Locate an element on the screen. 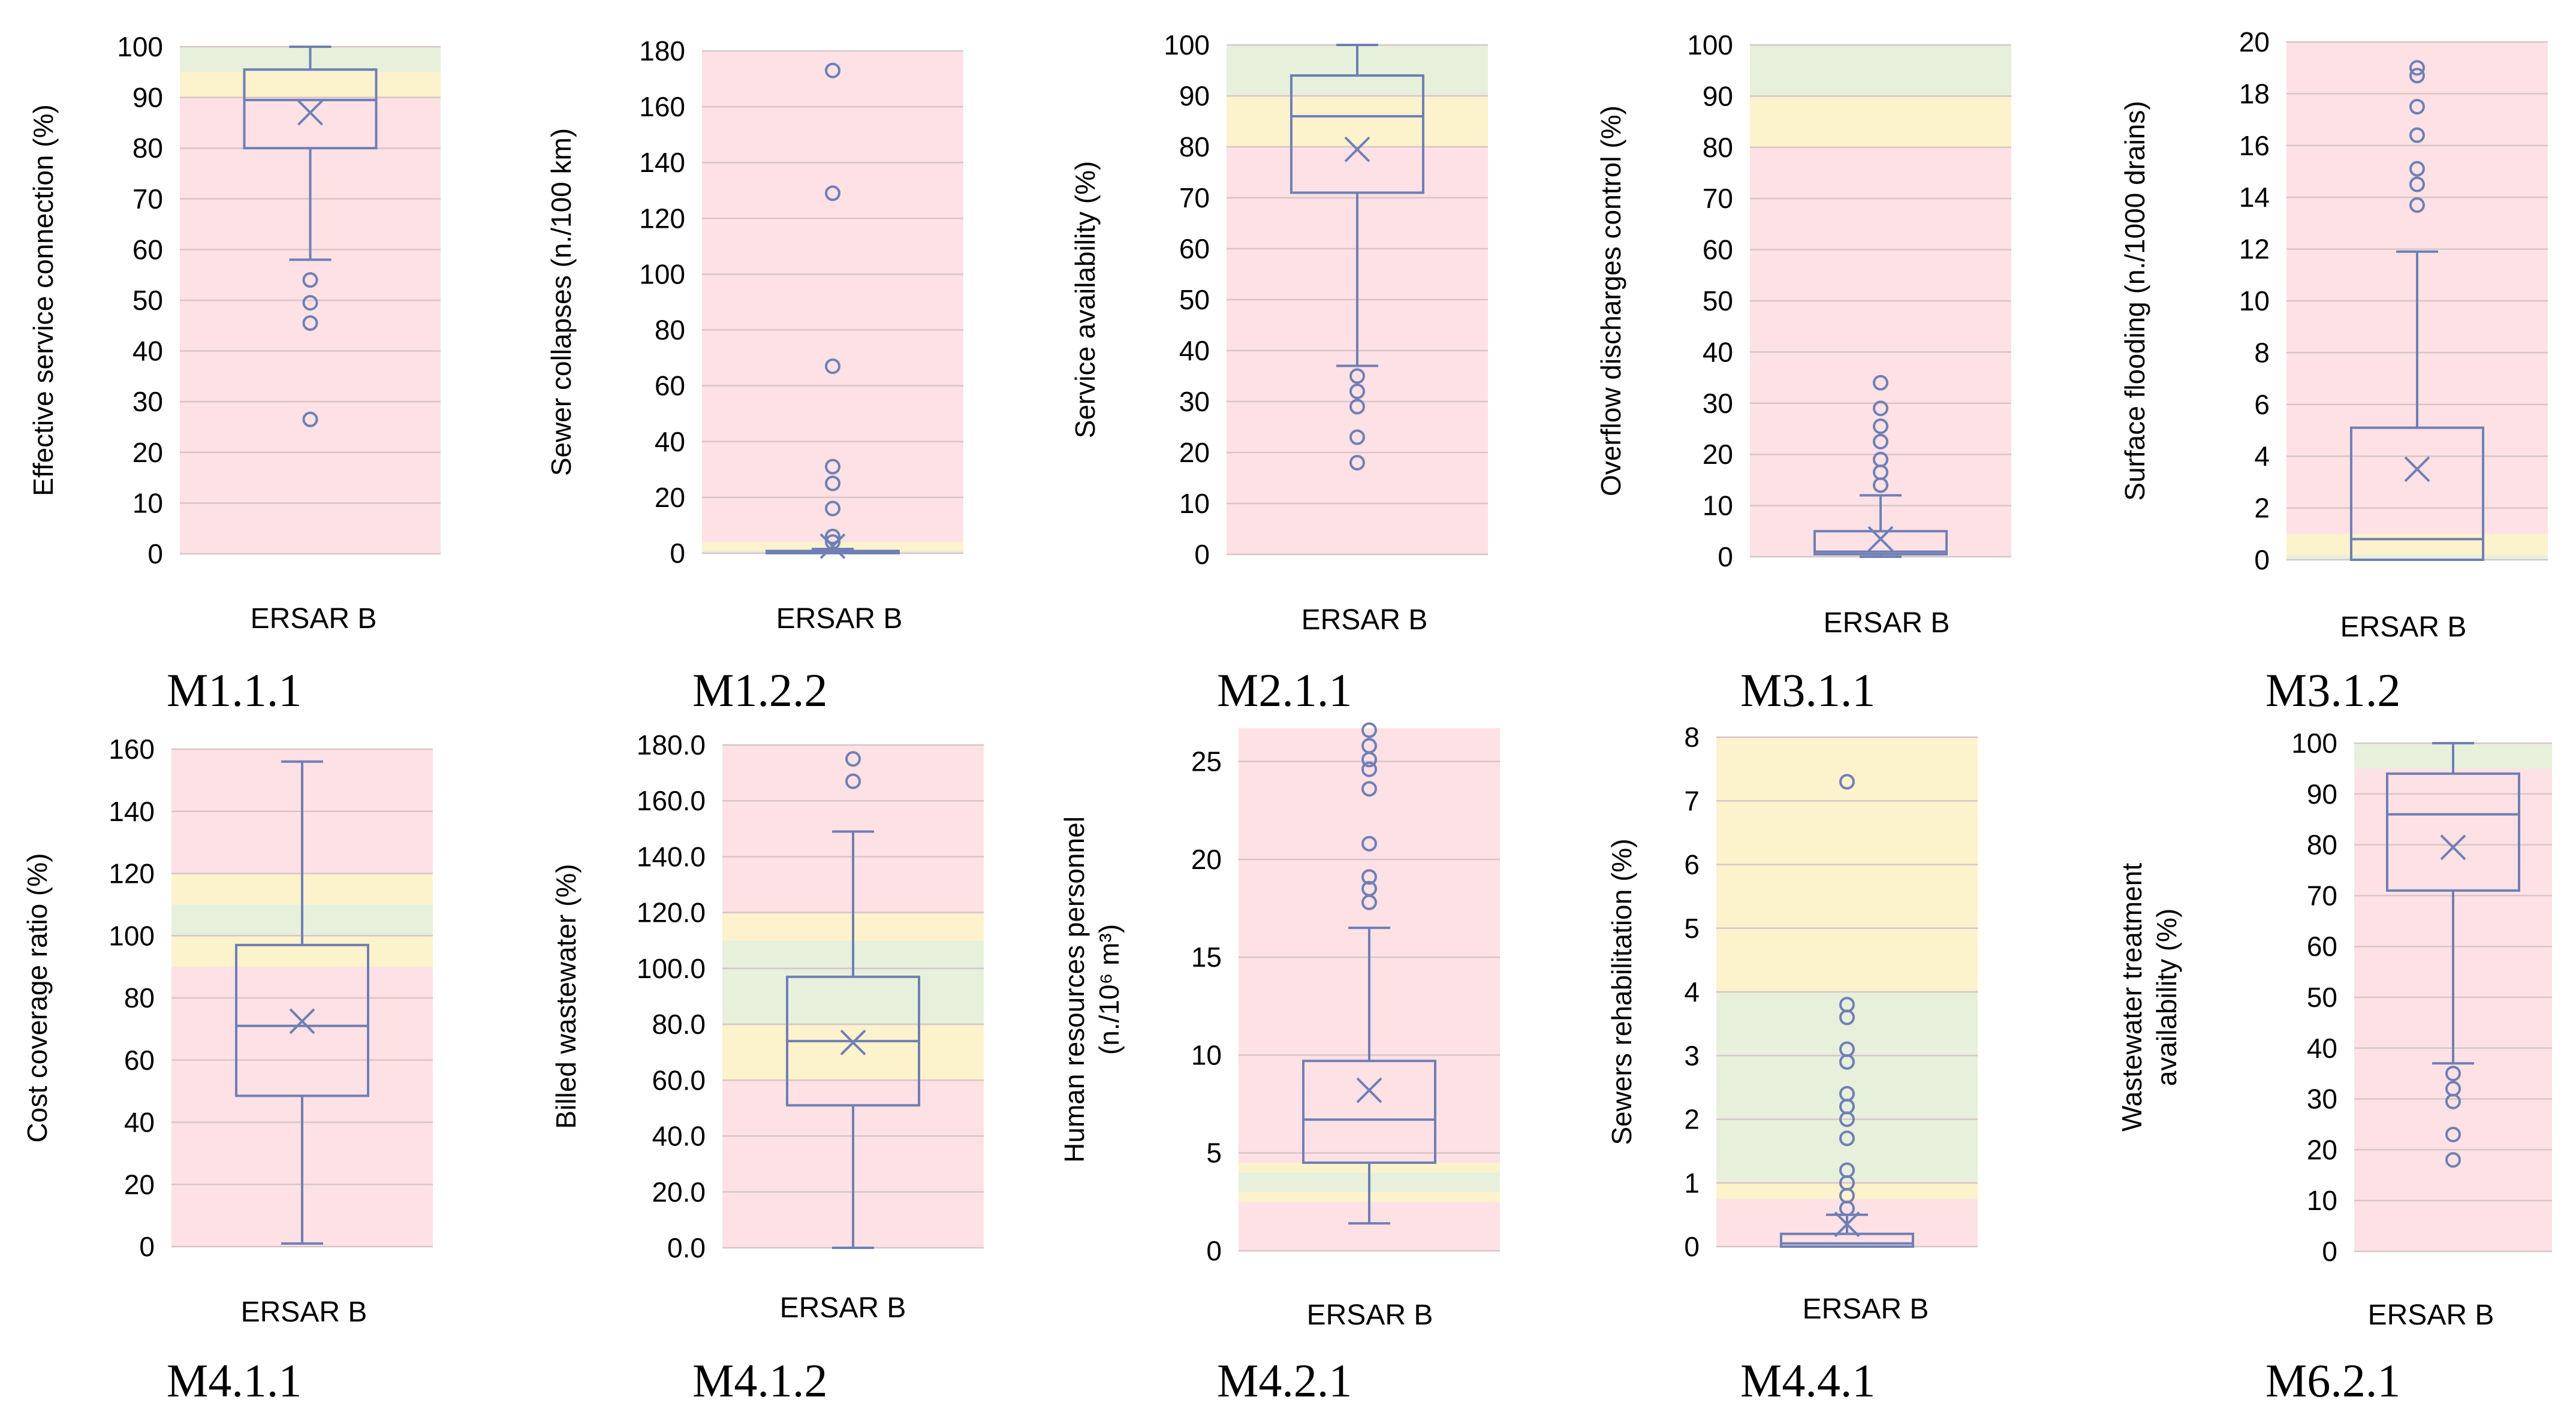 The width and height of the screenshot is (2576, 1418). panel-code: M2.1.1 is located at coordinates (1285, 690).